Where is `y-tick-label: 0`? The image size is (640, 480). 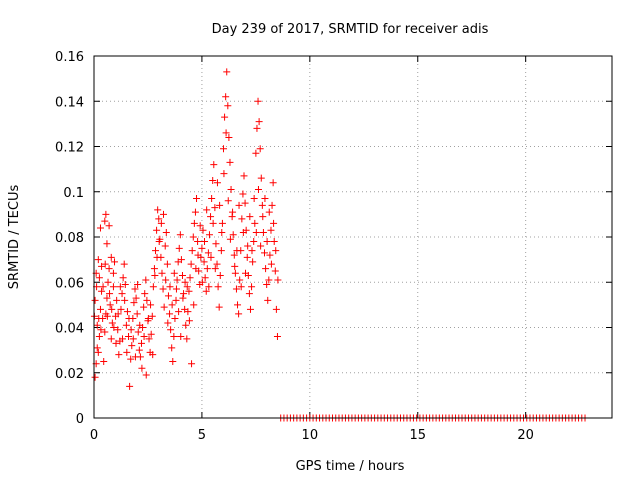 y-tick-label: 0 is located at coordinates (80, 419).